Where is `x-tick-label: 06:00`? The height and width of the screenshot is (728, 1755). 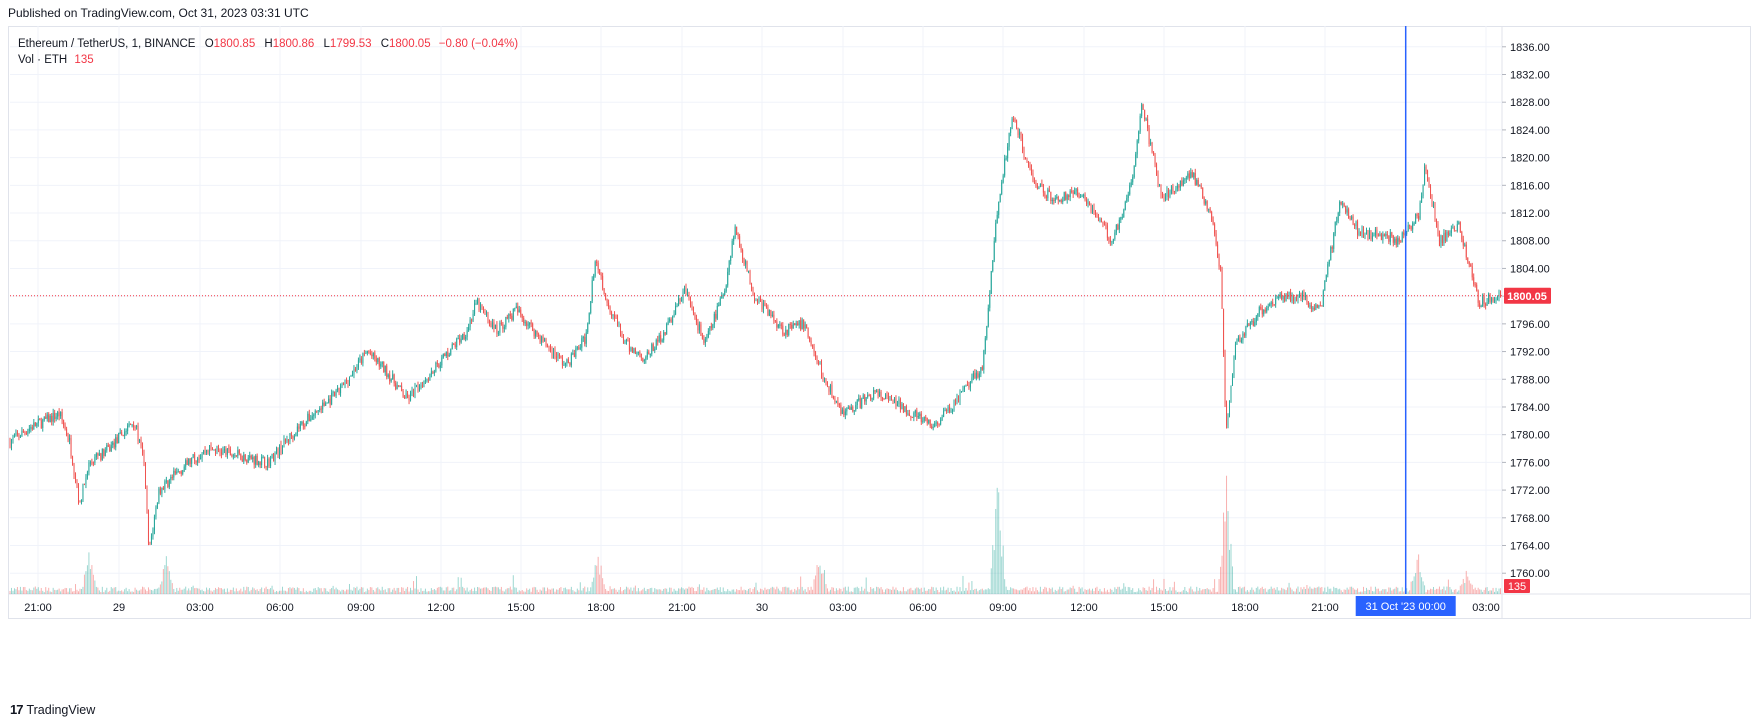
x-tick-label: 06:00 is located at coordinates (923, 608).